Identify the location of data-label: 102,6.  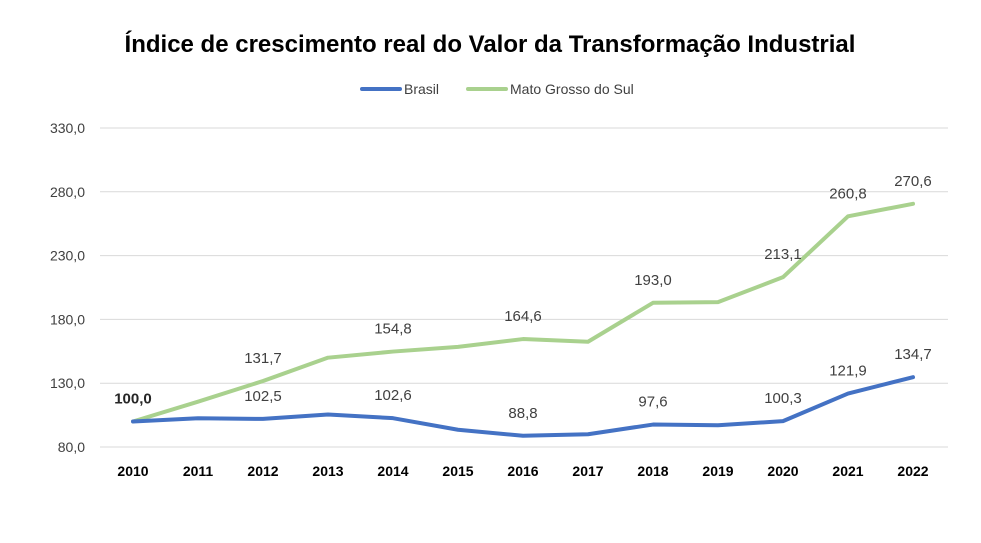
(393, 395).